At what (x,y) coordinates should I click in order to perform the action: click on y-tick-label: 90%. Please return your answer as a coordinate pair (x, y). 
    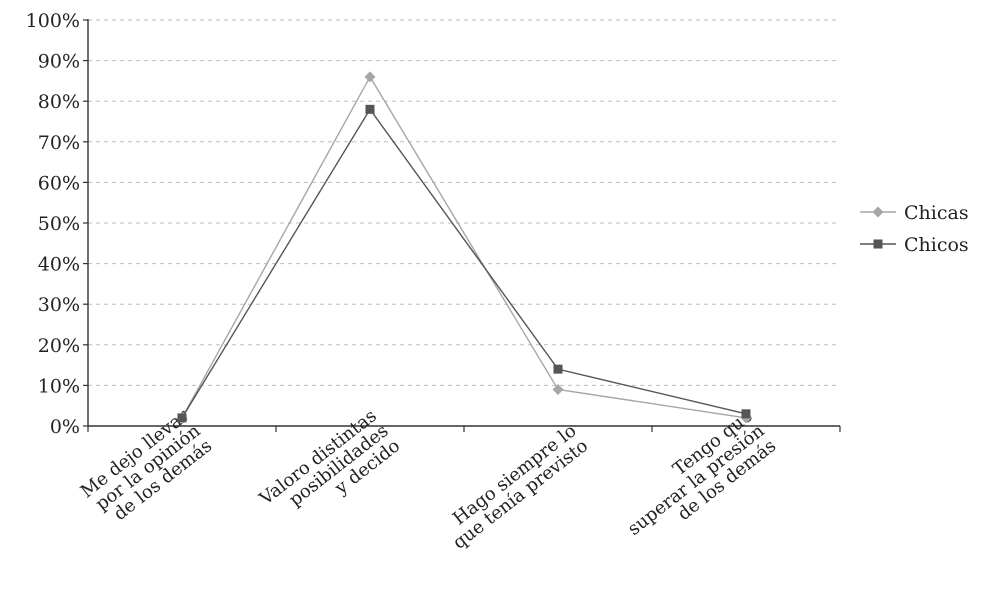
    Looking at the image, I should click on (59, 62).